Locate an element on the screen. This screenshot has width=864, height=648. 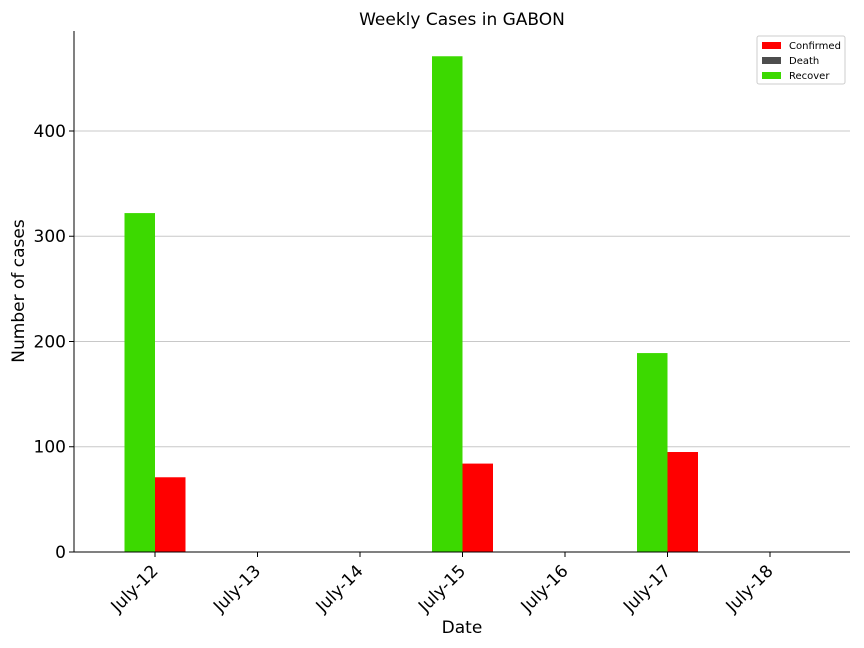
y-tick-label: 100 is located at coordinates (50, 448).